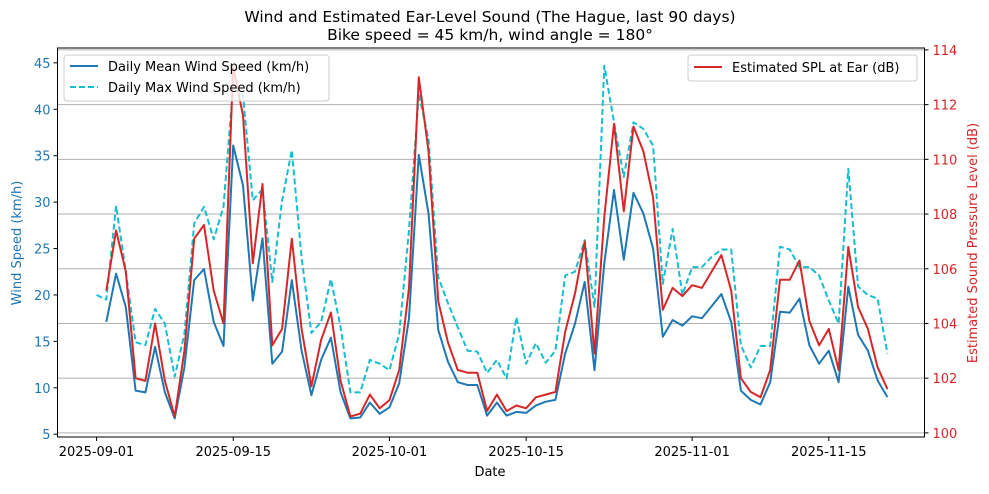 The height and width of the screenshot is (494, 989). I want to click on x-axis-label: Date, so click(489, 472).